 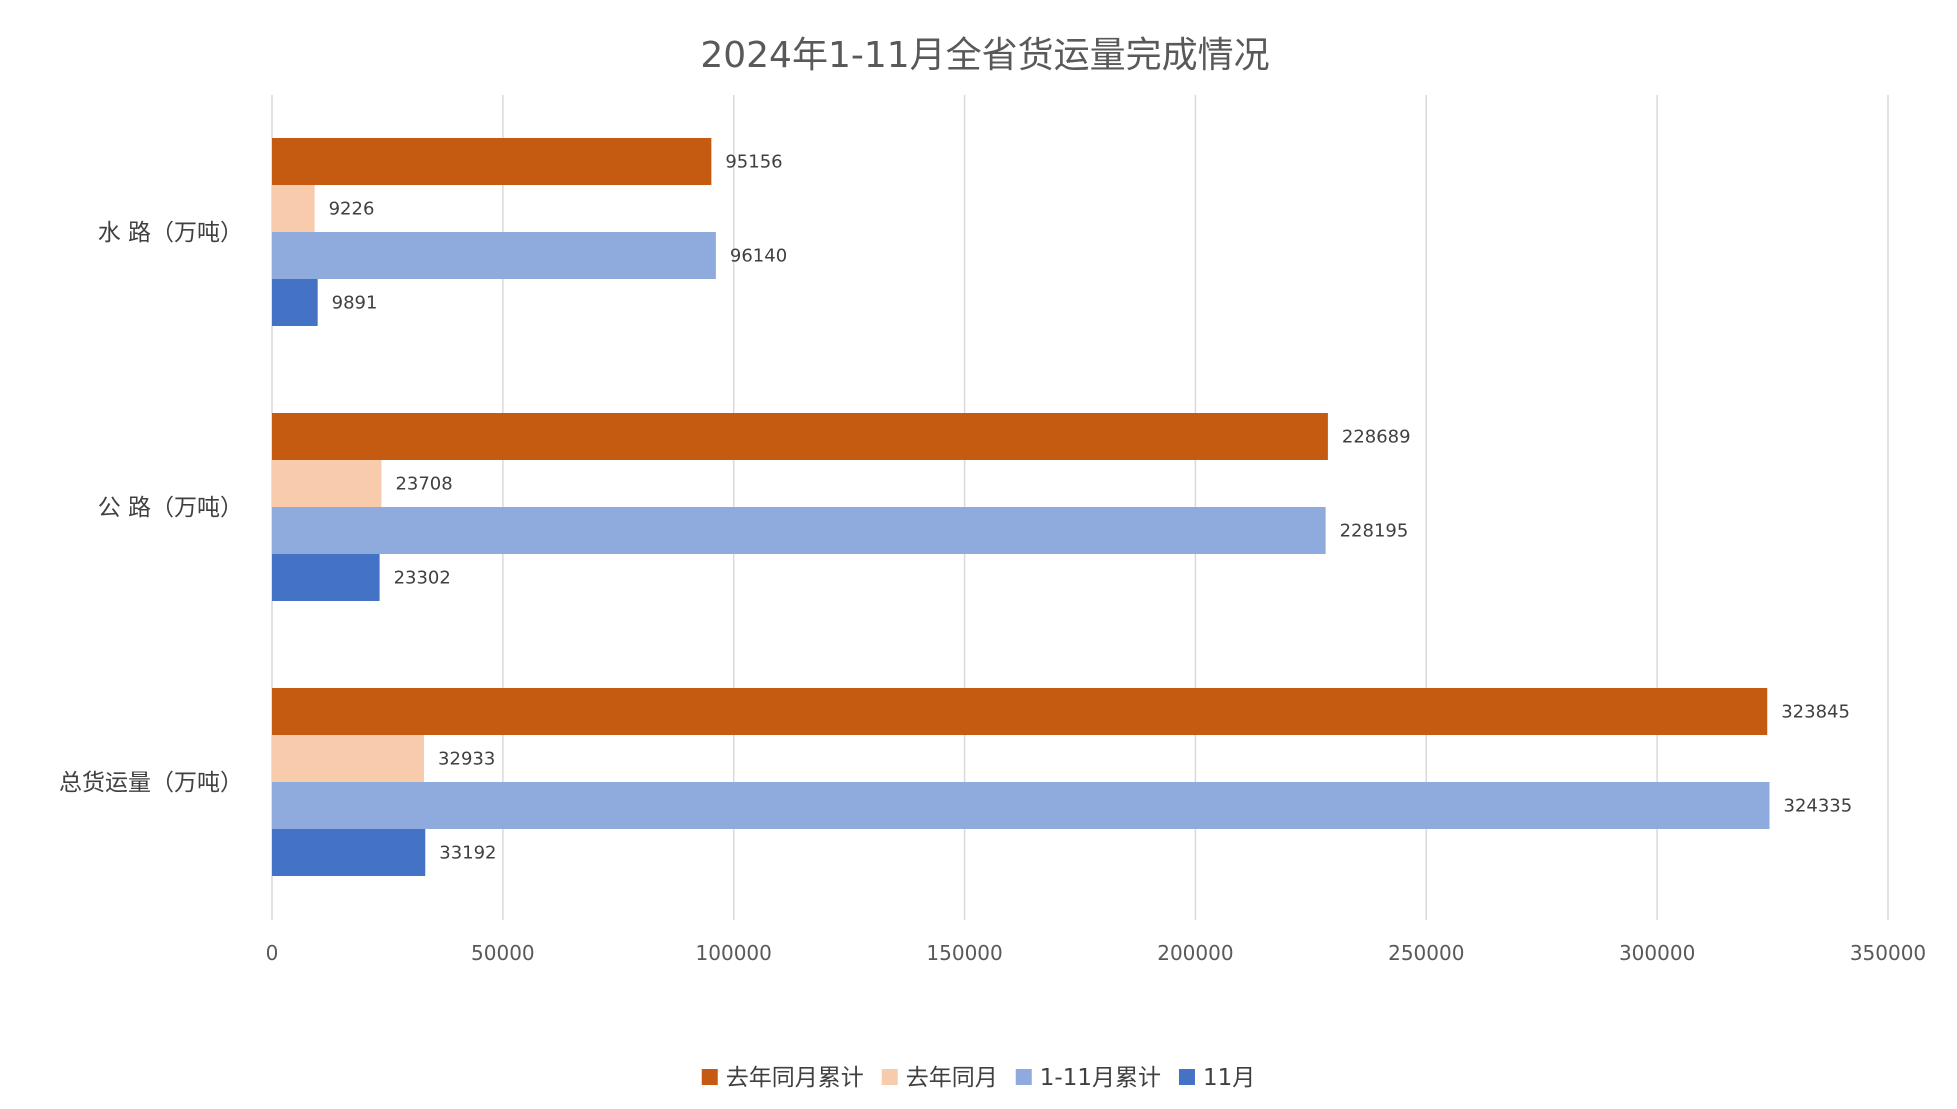 I want to click on category-label: 公 路（万吨）, so click(x=170, y=508).